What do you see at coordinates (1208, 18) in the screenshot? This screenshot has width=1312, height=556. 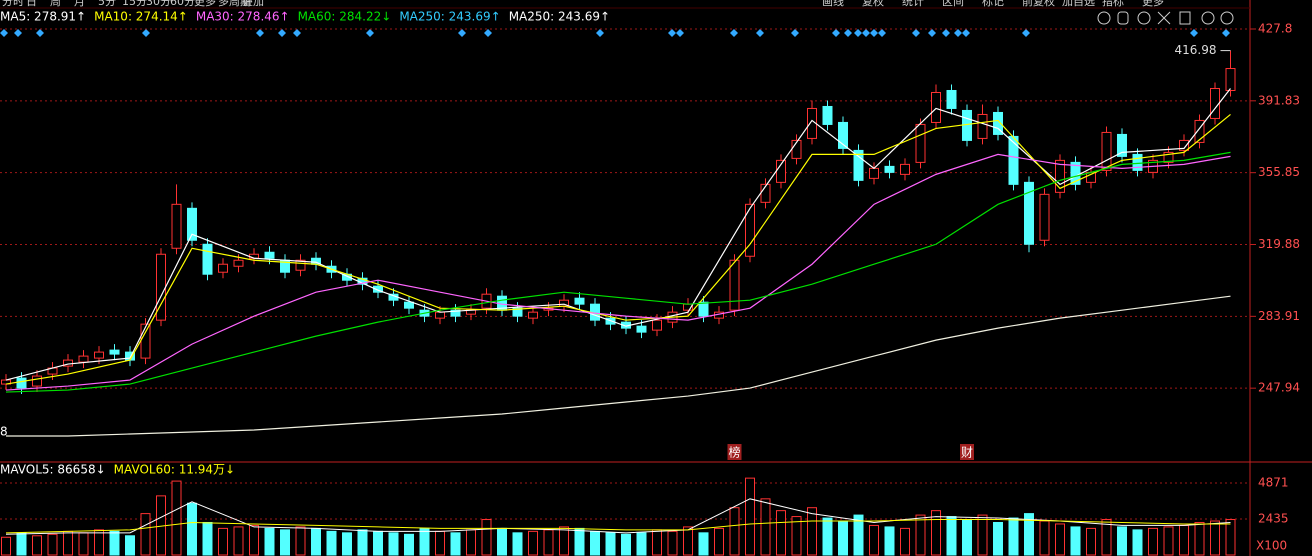 I see `zoom-in-icon` at bounding box center [1208, 18].